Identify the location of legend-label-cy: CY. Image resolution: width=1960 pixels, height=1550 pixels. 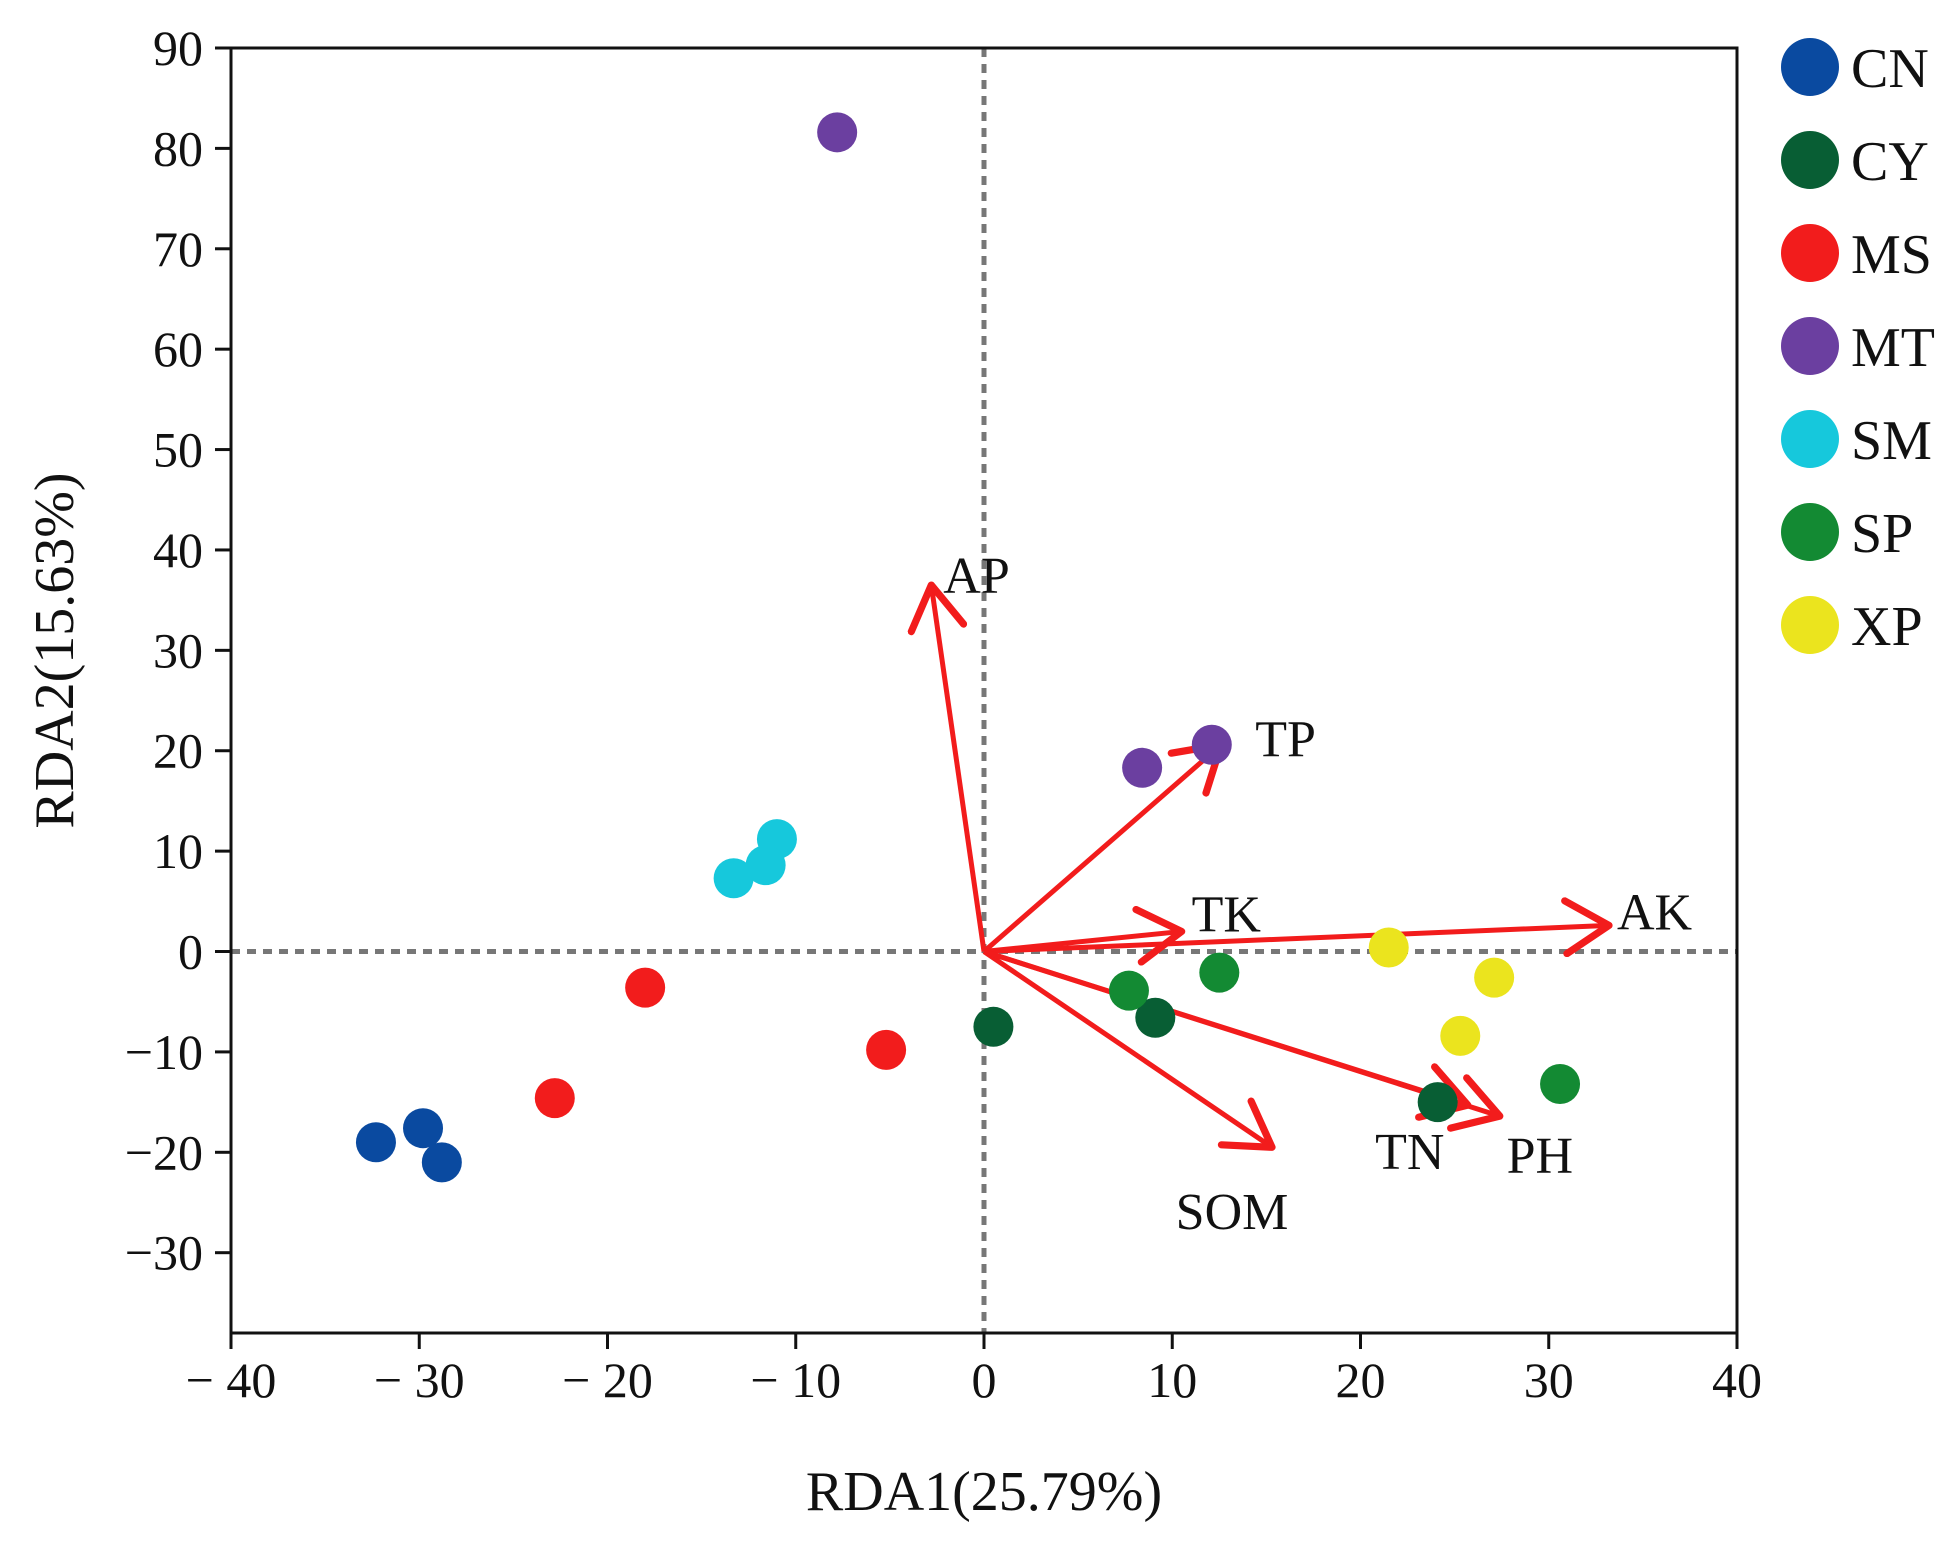
(1890, 162).